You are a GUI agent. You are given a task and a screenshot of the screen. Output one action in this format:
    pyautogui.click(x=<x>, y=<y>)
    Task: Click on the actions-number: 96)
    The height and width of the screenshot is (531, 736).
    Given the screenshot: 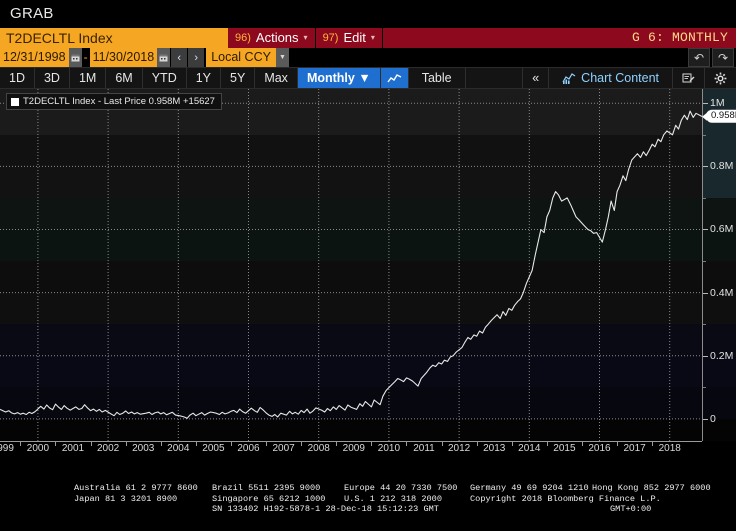 What is the action you would take?
    pyautogui.click(x=243, y=38)
    